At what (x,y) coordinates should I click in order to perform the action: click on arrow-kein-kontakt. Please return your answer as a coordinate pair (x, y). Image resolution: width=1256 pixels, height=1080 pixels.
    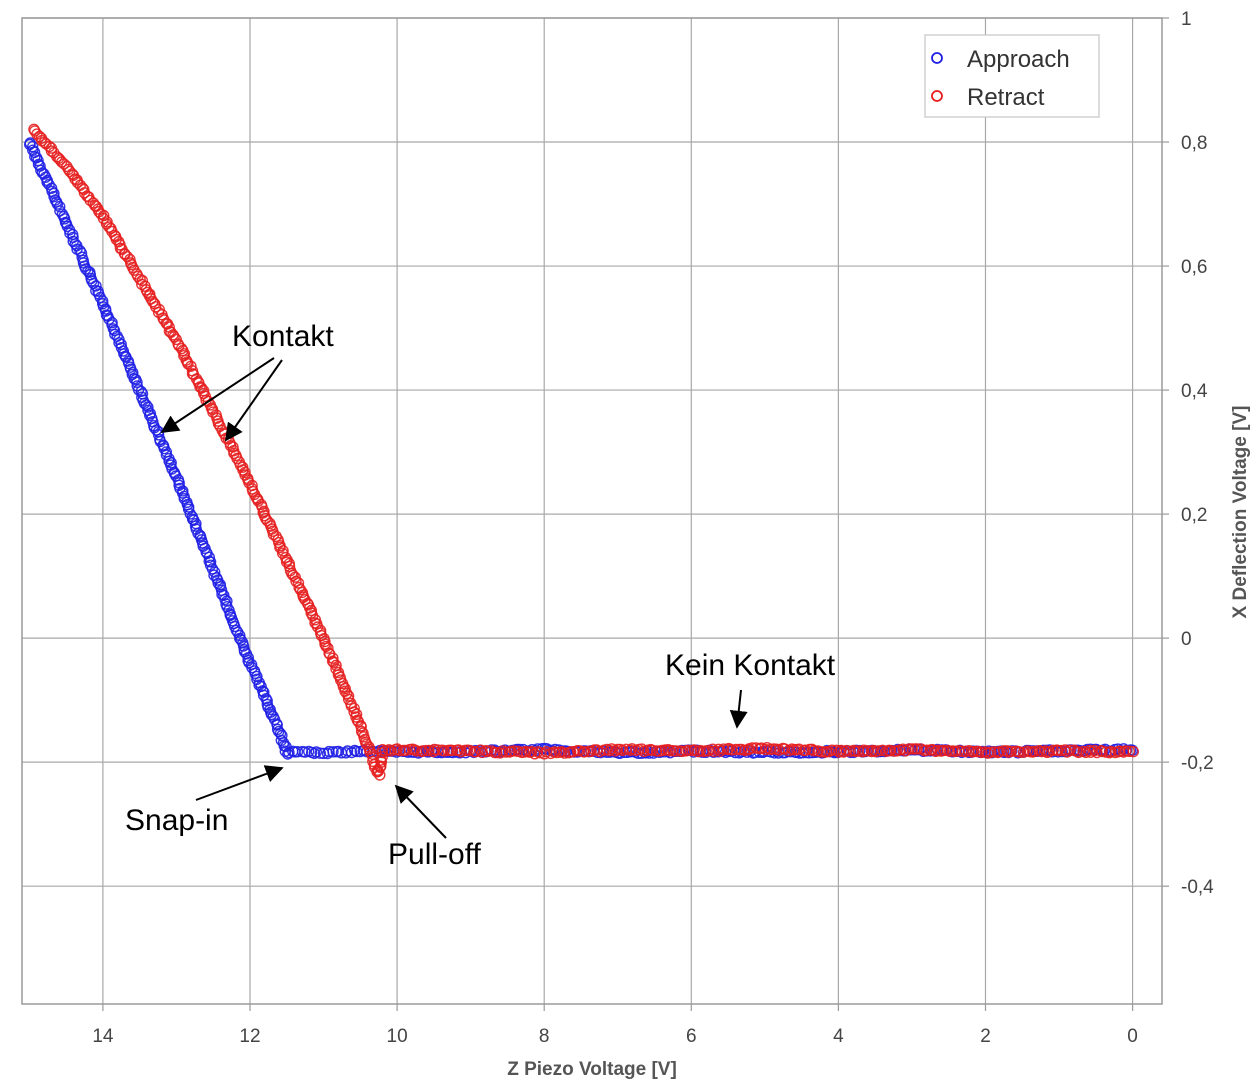
    Looking at the image, I should click on (738, 709).